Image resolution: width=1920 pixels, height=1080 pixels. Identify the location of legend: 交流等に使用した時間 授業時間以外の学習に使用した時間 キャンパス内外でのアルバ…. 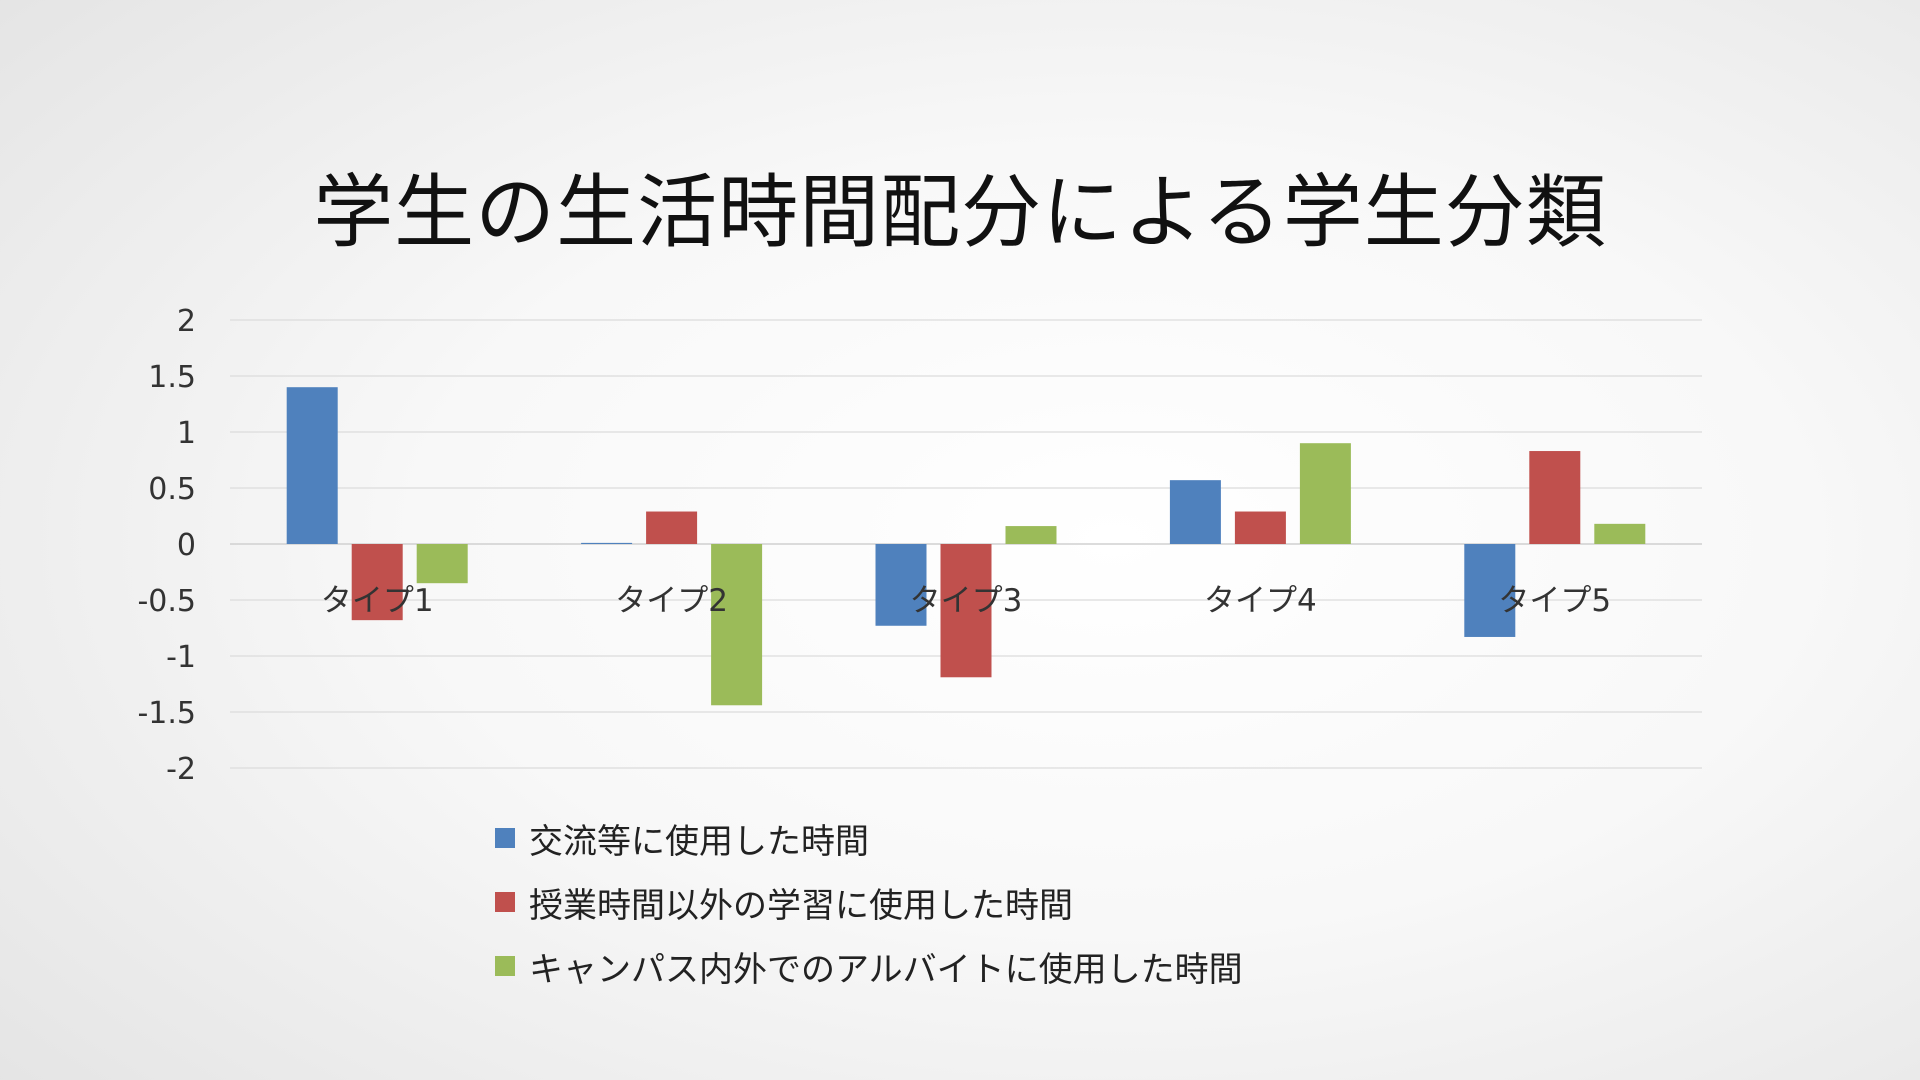
(869, 902).